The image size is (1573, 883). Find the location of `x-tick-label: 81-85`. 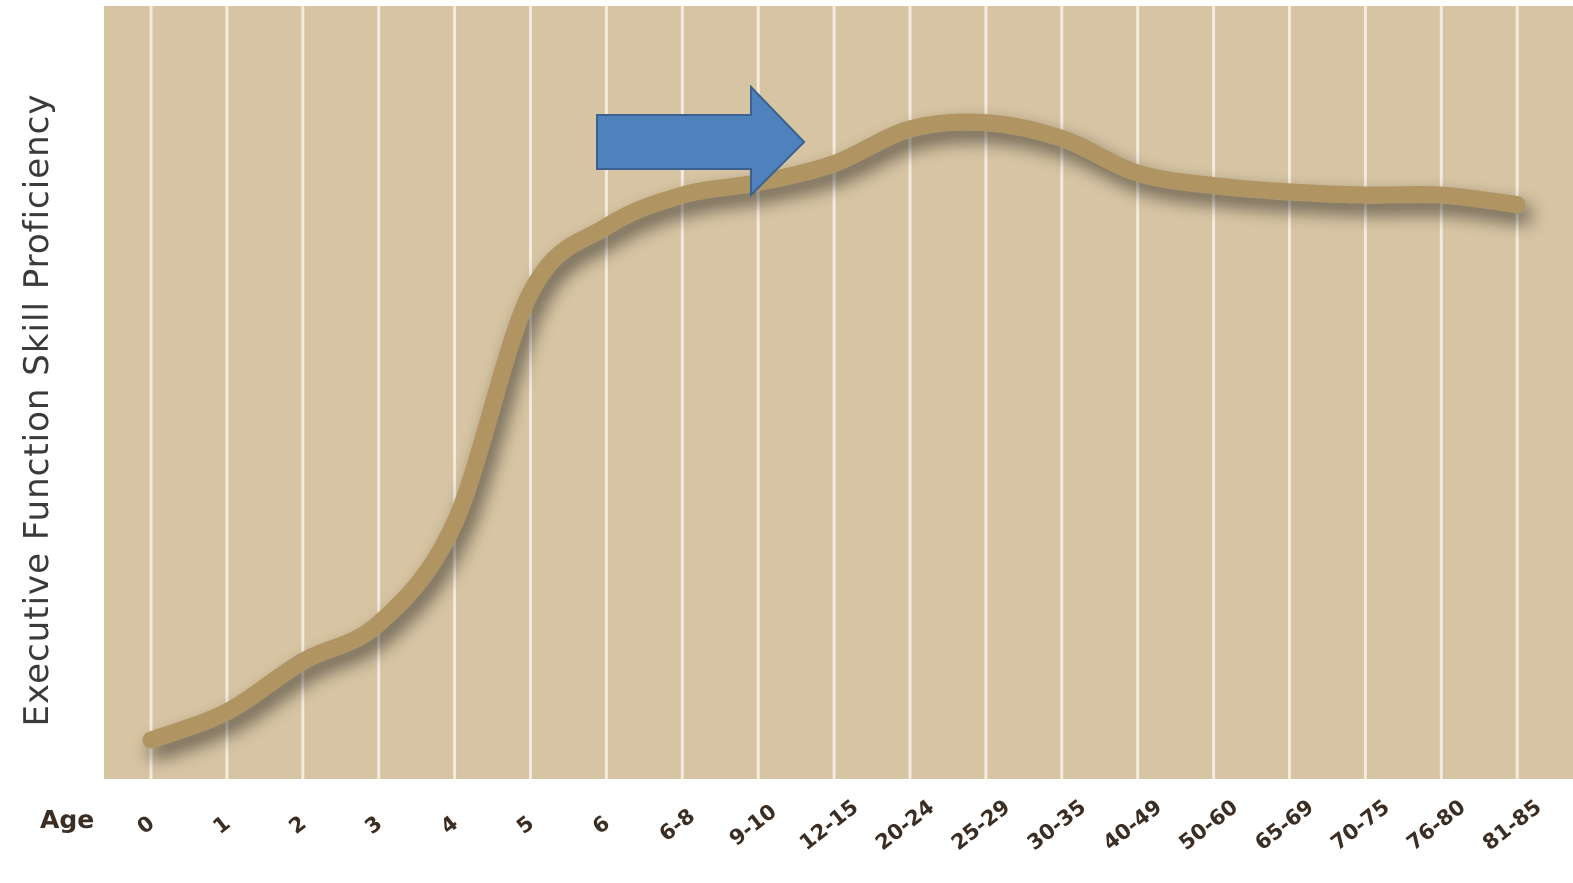

x-tick-label: 81-85 is located at coordinates (1512, 825).